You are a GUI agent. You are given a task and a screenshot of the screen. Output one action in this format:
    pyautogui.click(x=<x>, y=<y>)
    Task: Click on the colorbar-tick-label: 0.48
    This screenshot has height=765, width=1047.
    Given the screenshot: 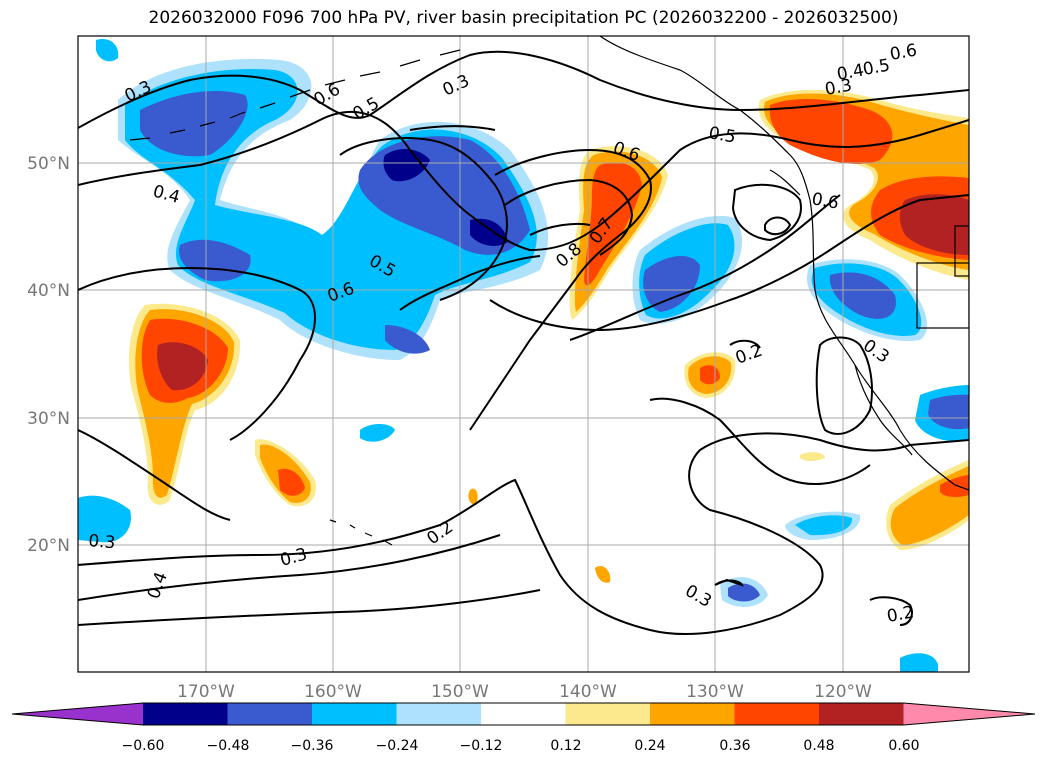 What is the action you would take?
    pyautogui.click(x=818, y=746)
    